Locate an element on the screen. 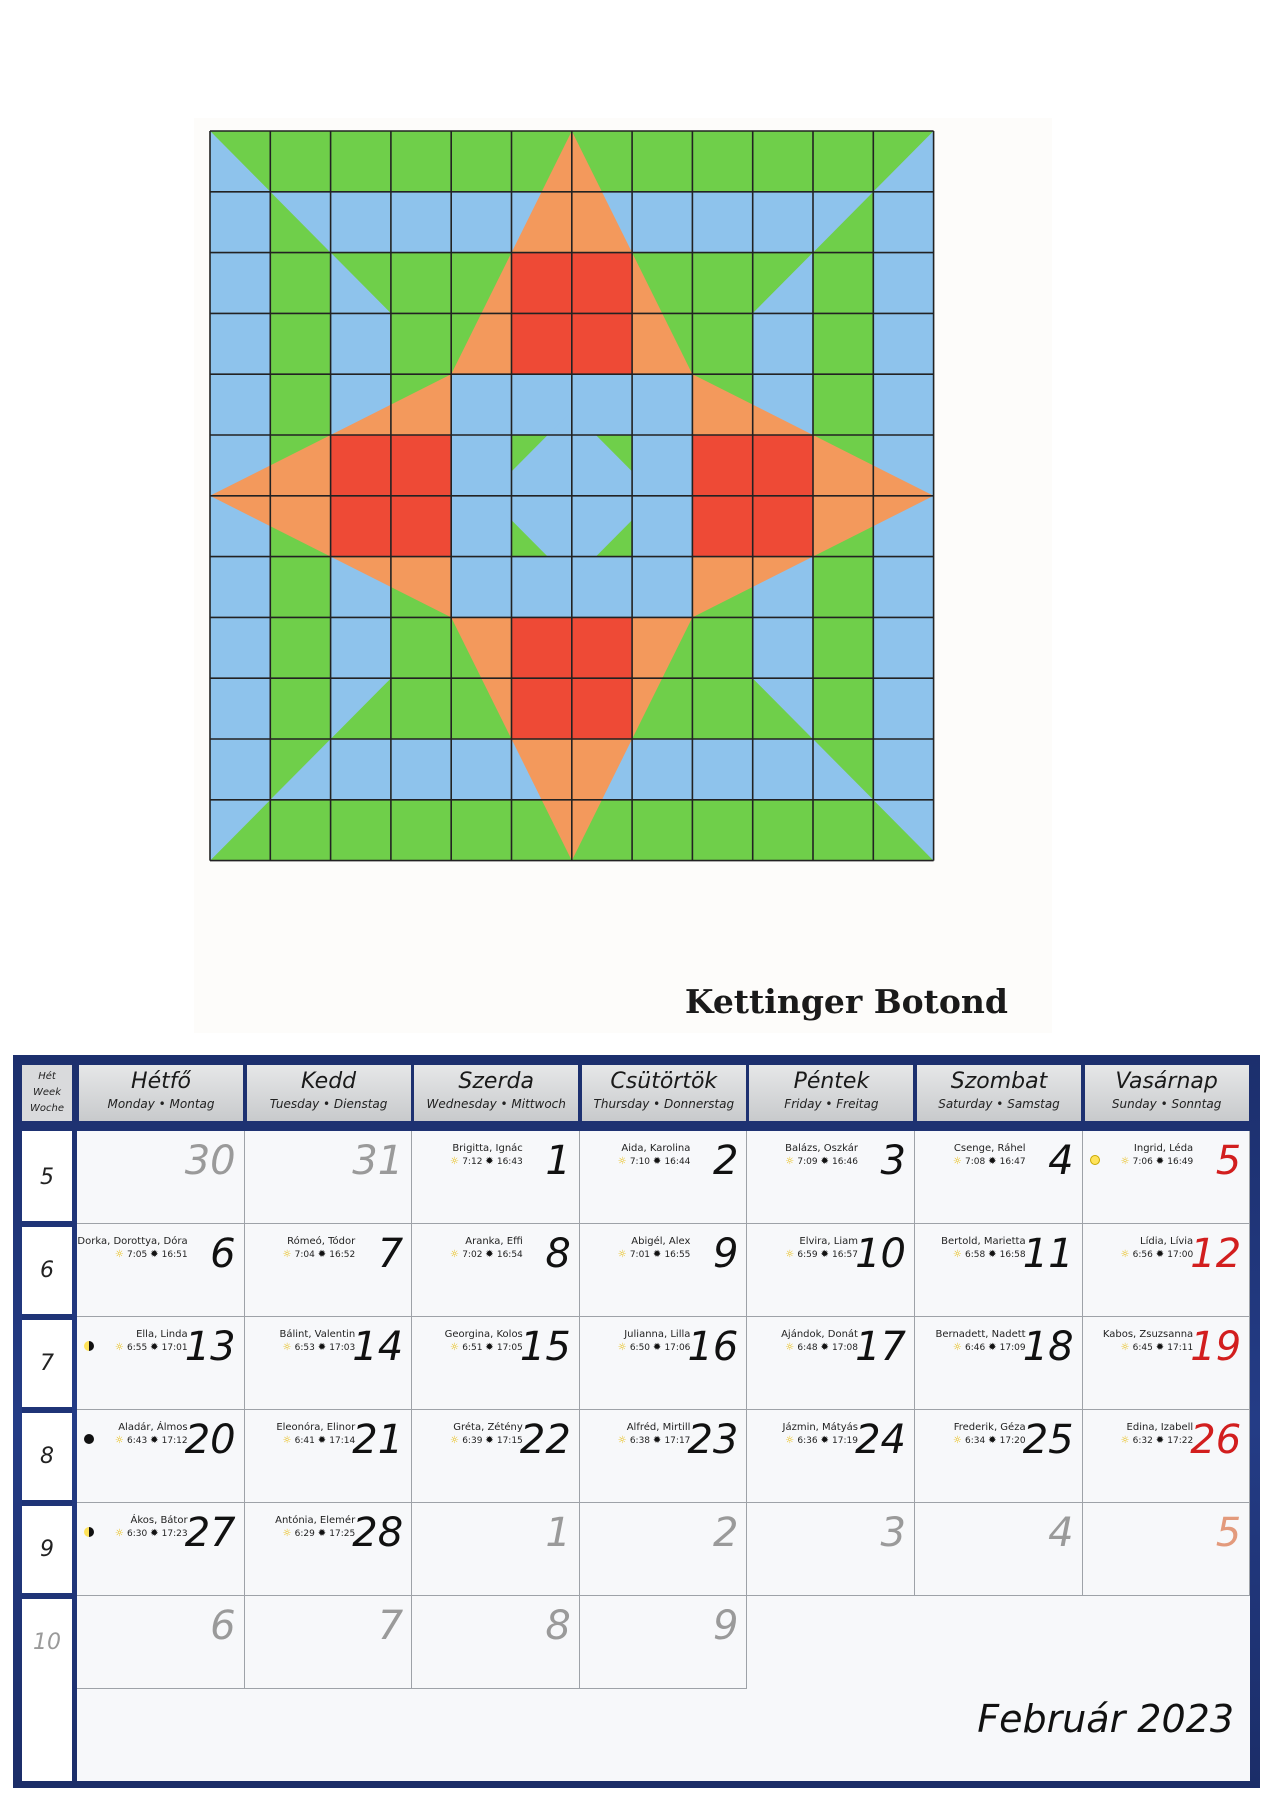 This screenshot has width=1273, height=1800. day-cell: 8 Aranka, Effi ☼ 7:02 ✹ 16:54 is located at coordinates (496, 1270).